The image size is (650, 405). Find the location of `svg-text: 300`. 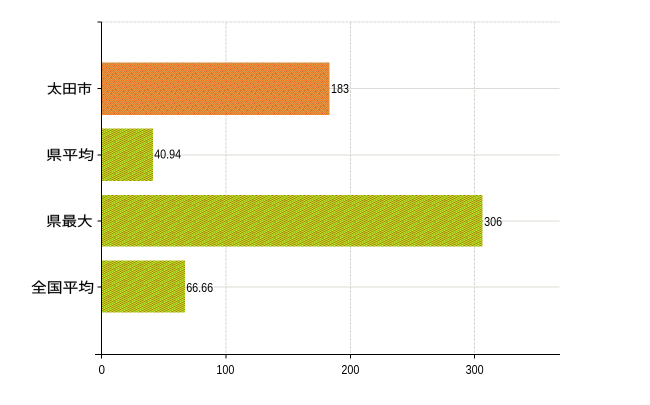

svg-text: 300 is located at coordinates (475, 369).